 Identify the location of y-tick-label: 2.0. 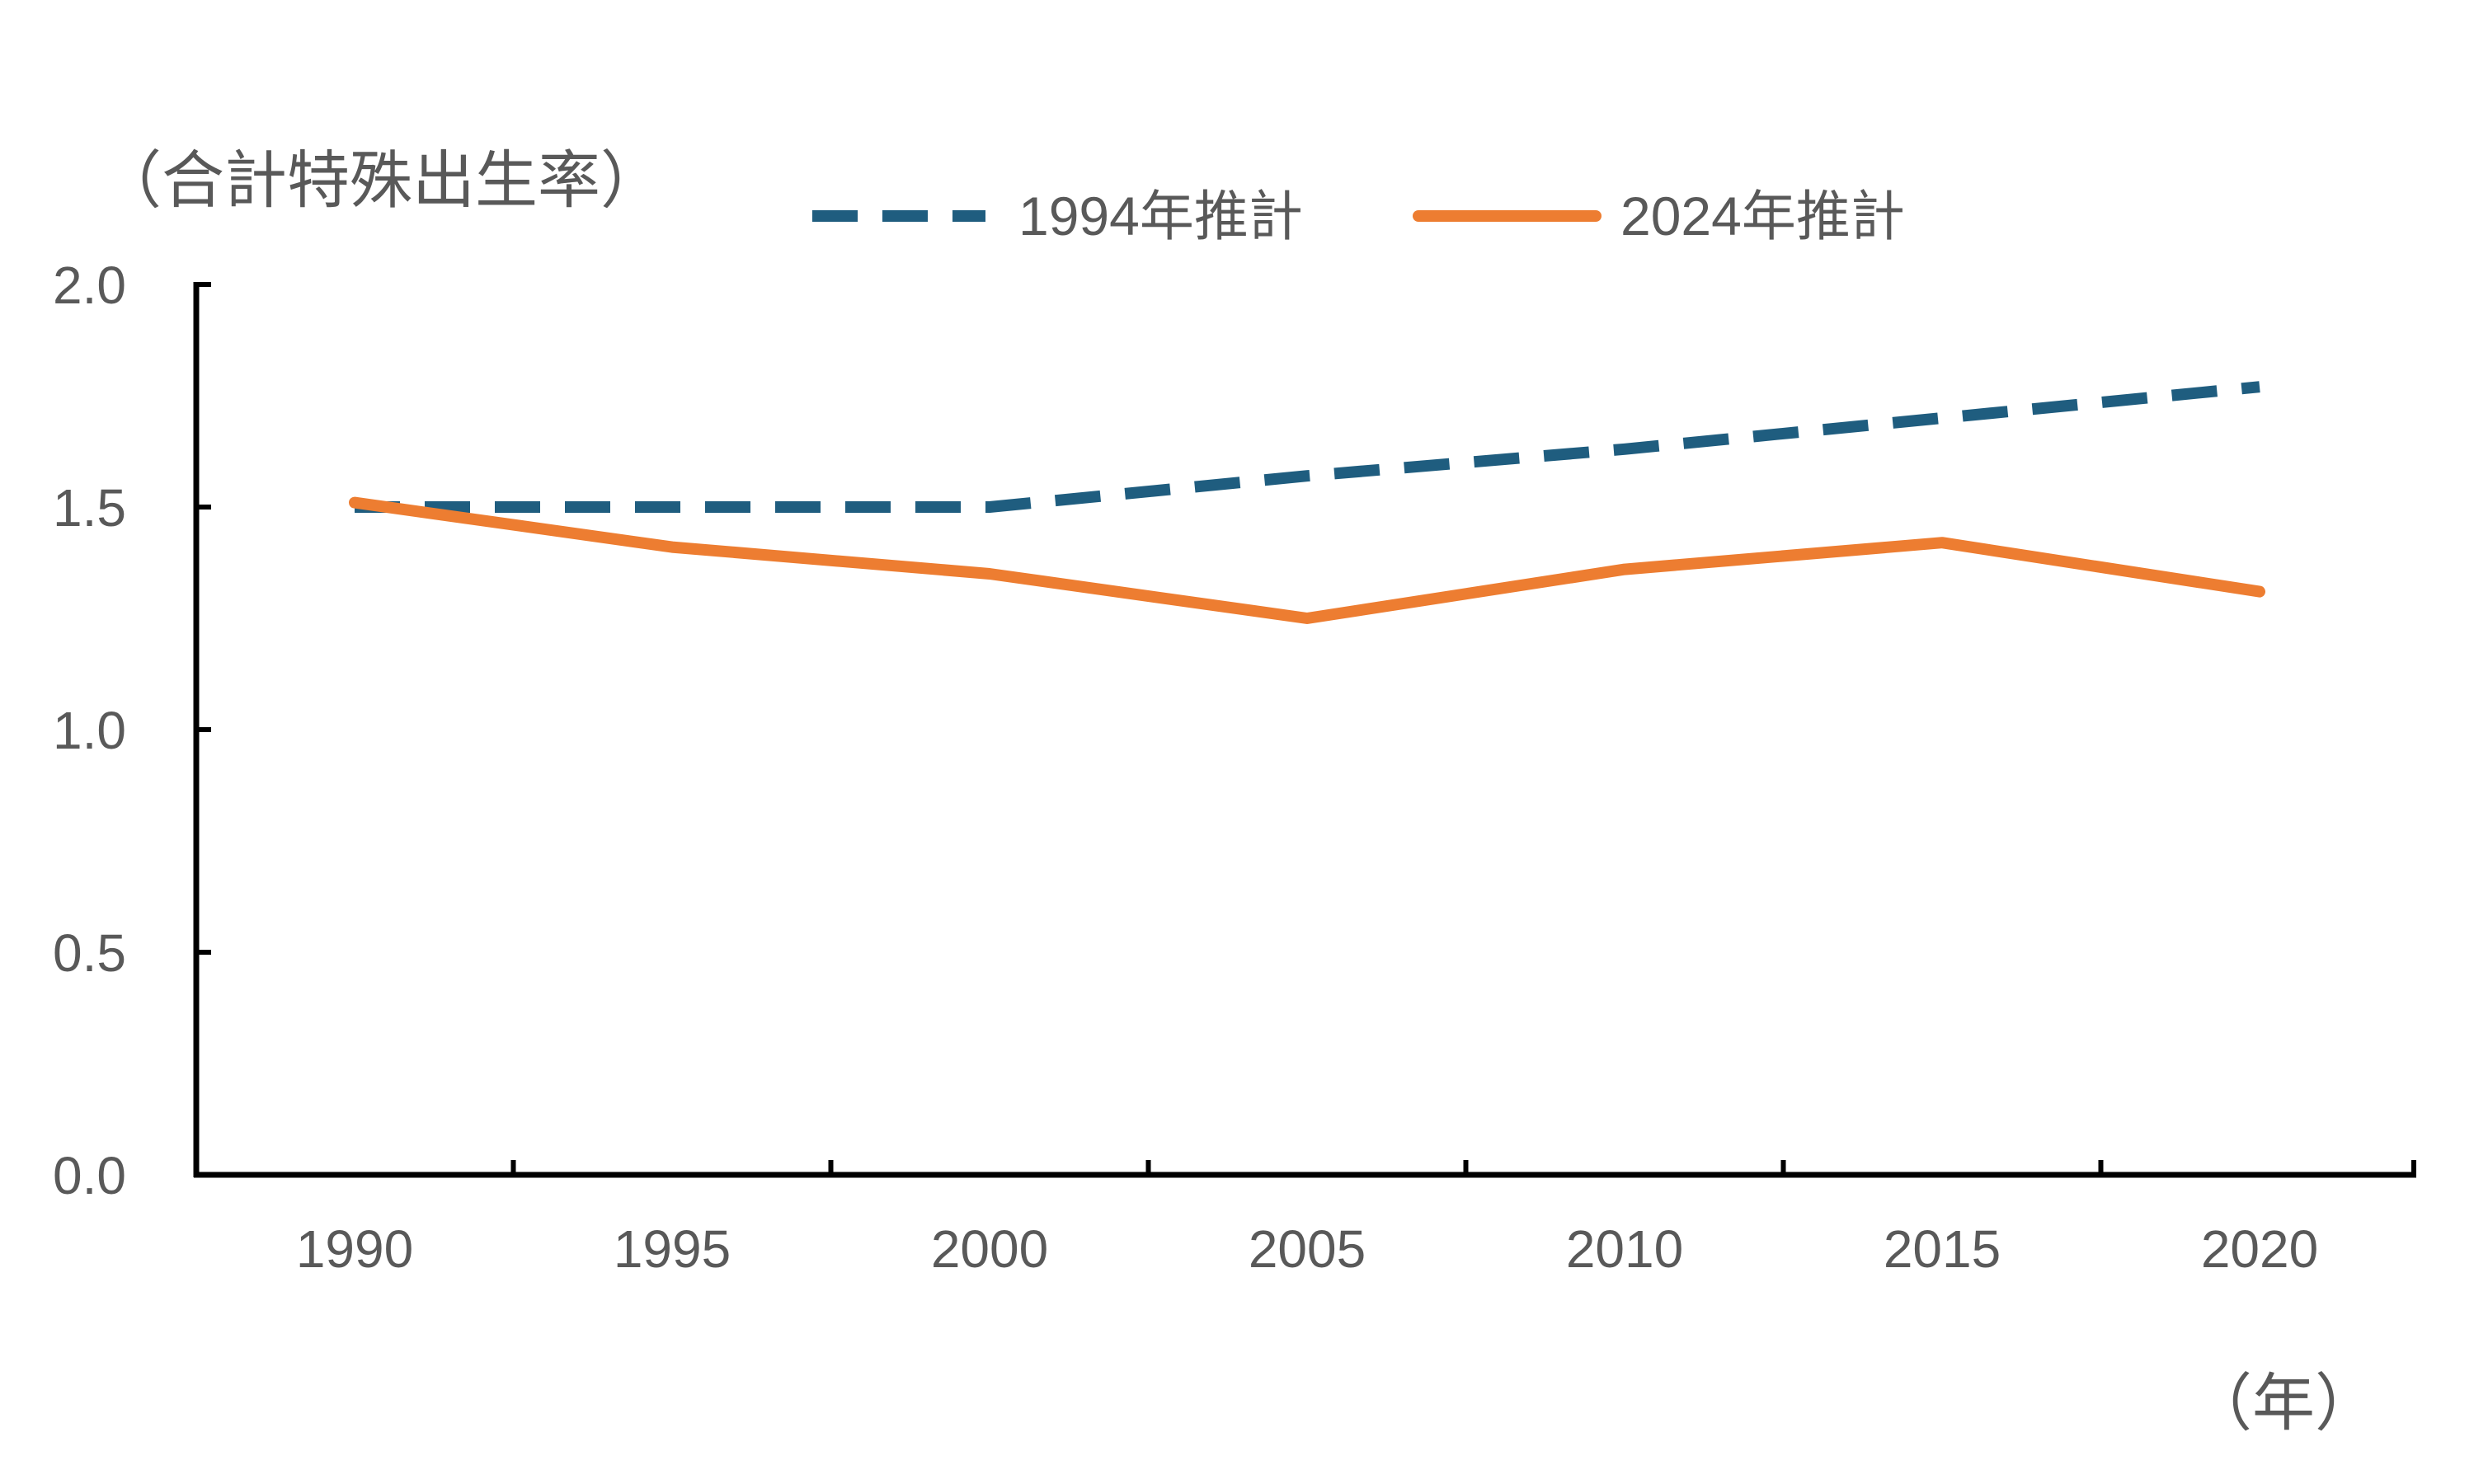
(89, 285).